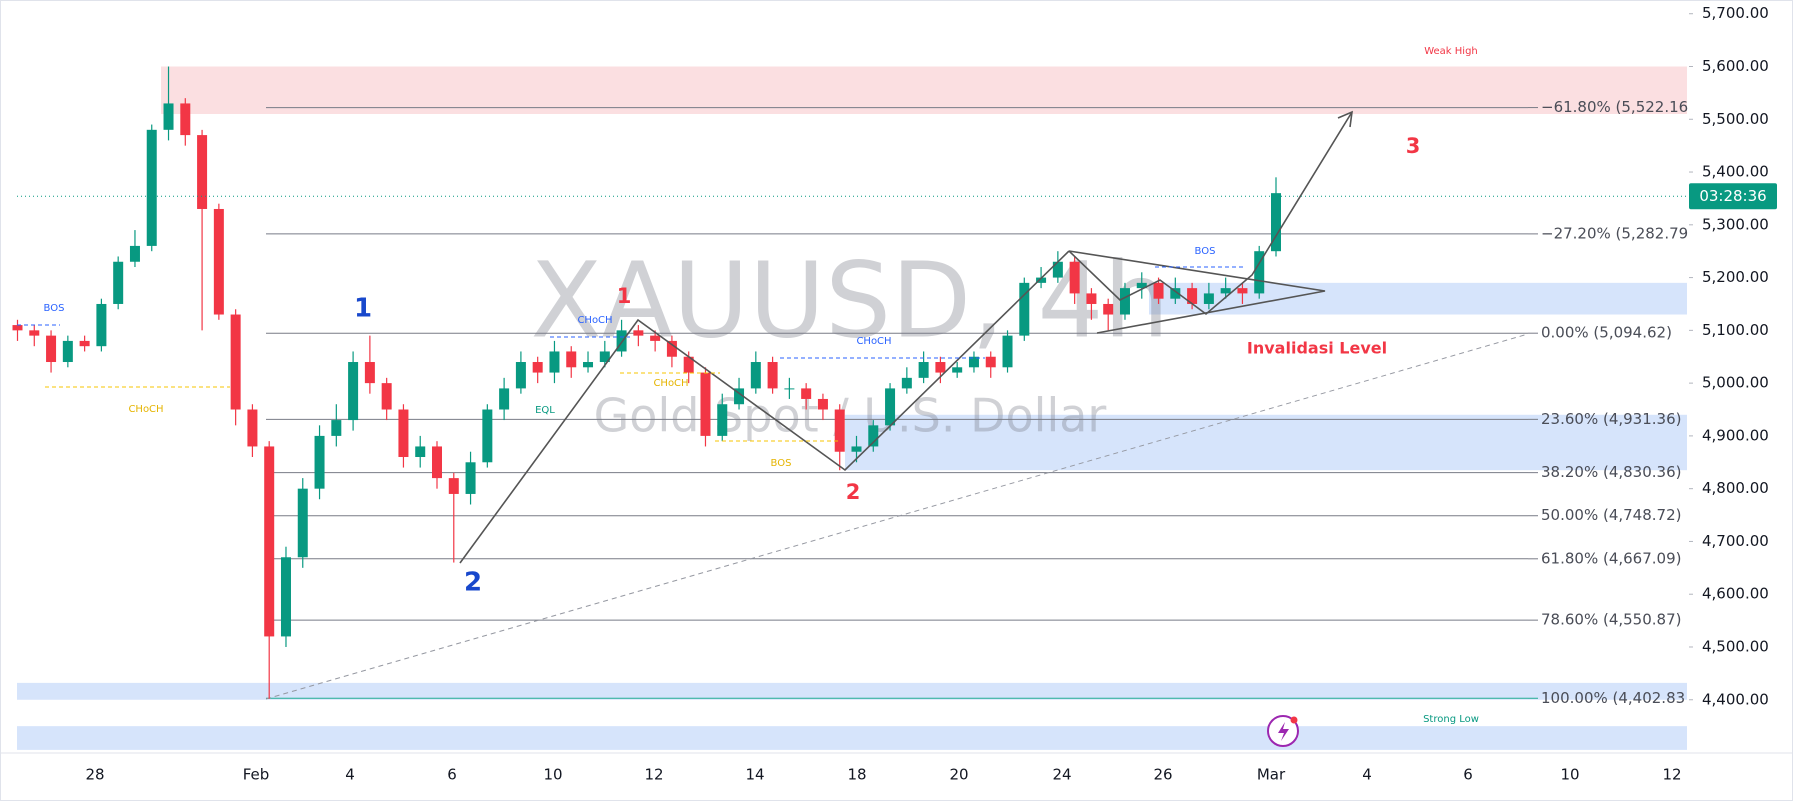 The height and width of the screenshot is (801, 1793). I want to click on x-tick-label: 6, so click(1468, 775).